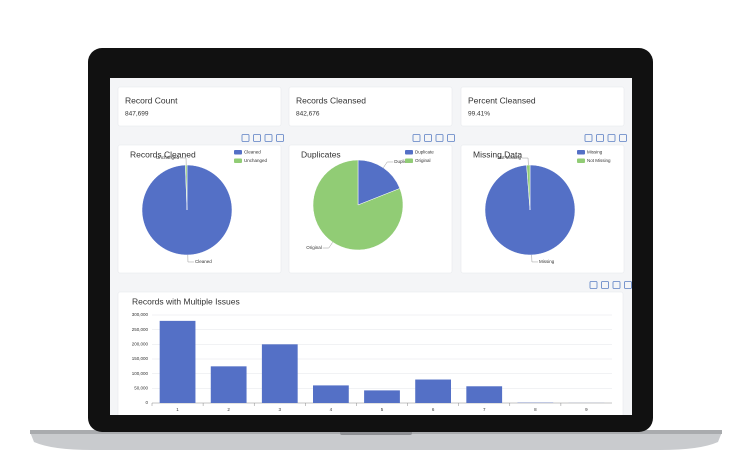 This screenshot has width=752, height=468. Describe the element at coordinates (382, 409) in the screenshot. I see `x-tick-label: 5` at that location.